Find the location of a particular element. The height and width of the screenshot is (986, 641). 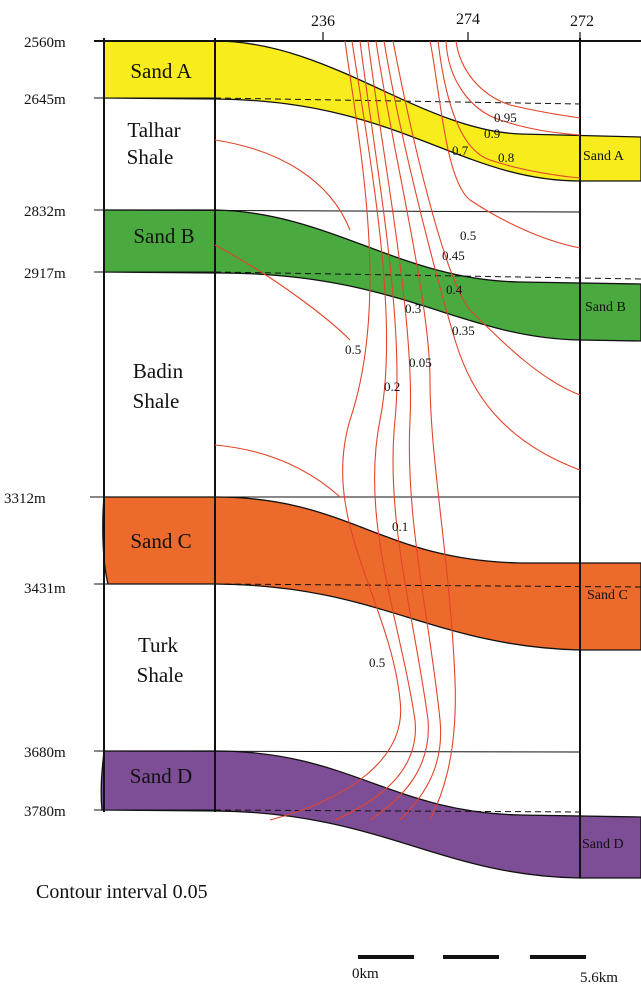

sand-c-layer is located at coordinates (371, 573).